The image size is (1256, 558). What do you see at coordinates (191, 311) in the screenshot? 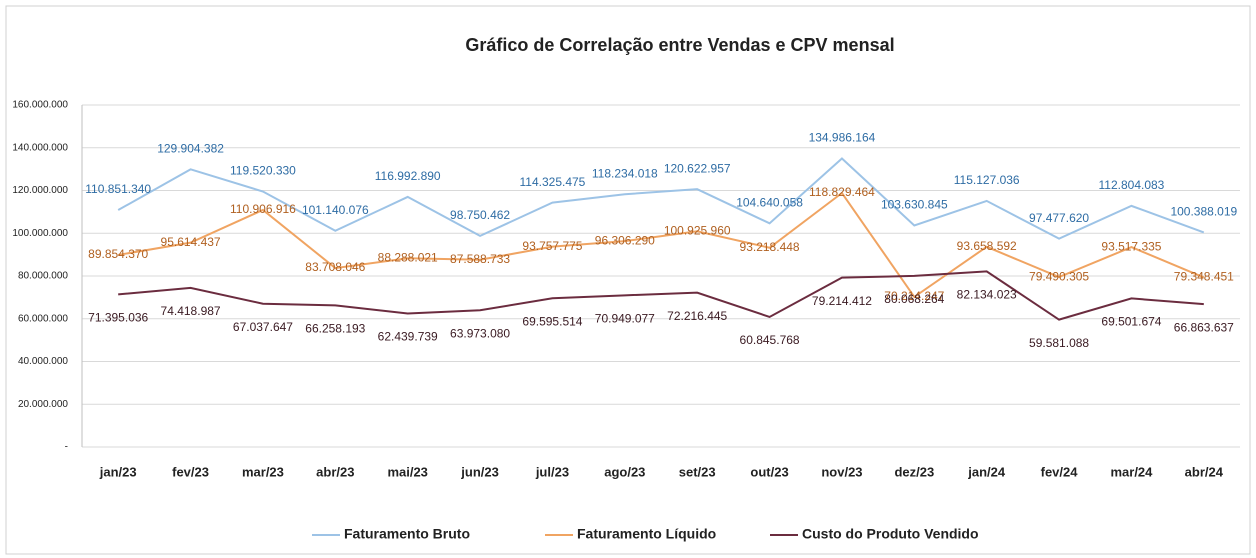
I see `data-label: 74.418.987` at bounding box center [191, 311].